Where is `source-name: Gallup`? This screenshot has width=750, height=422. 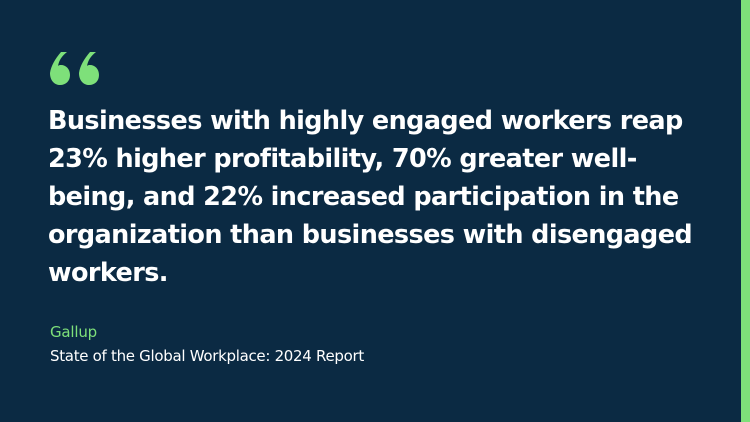 source-name: Gallup is located at coordinates (73, 332).